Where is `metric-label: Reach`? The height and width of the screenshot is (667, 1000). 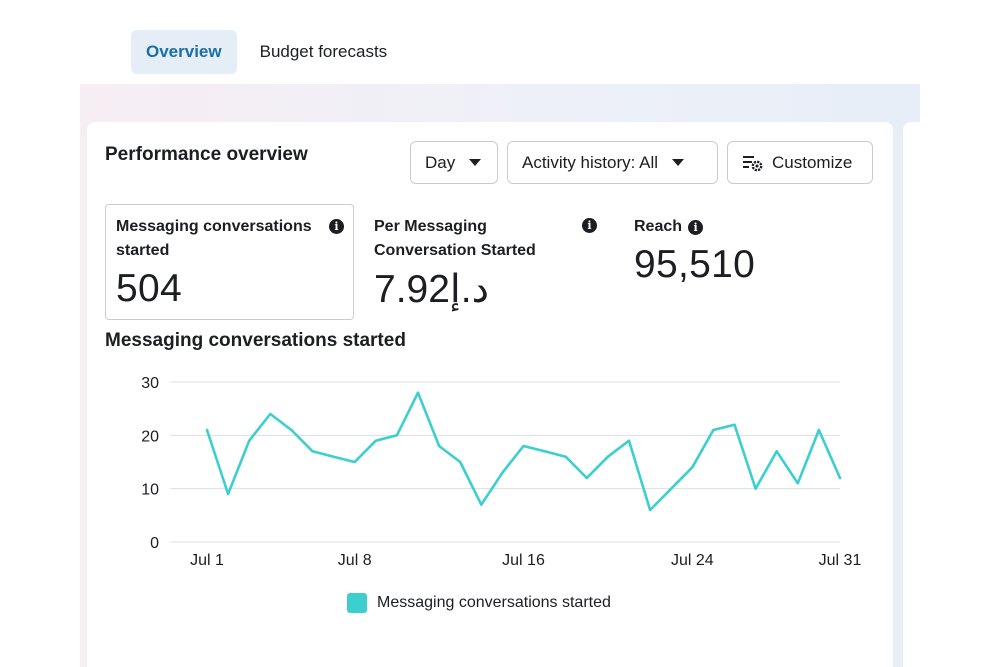
metric-label: Reach is located at coordinates (658, 226).